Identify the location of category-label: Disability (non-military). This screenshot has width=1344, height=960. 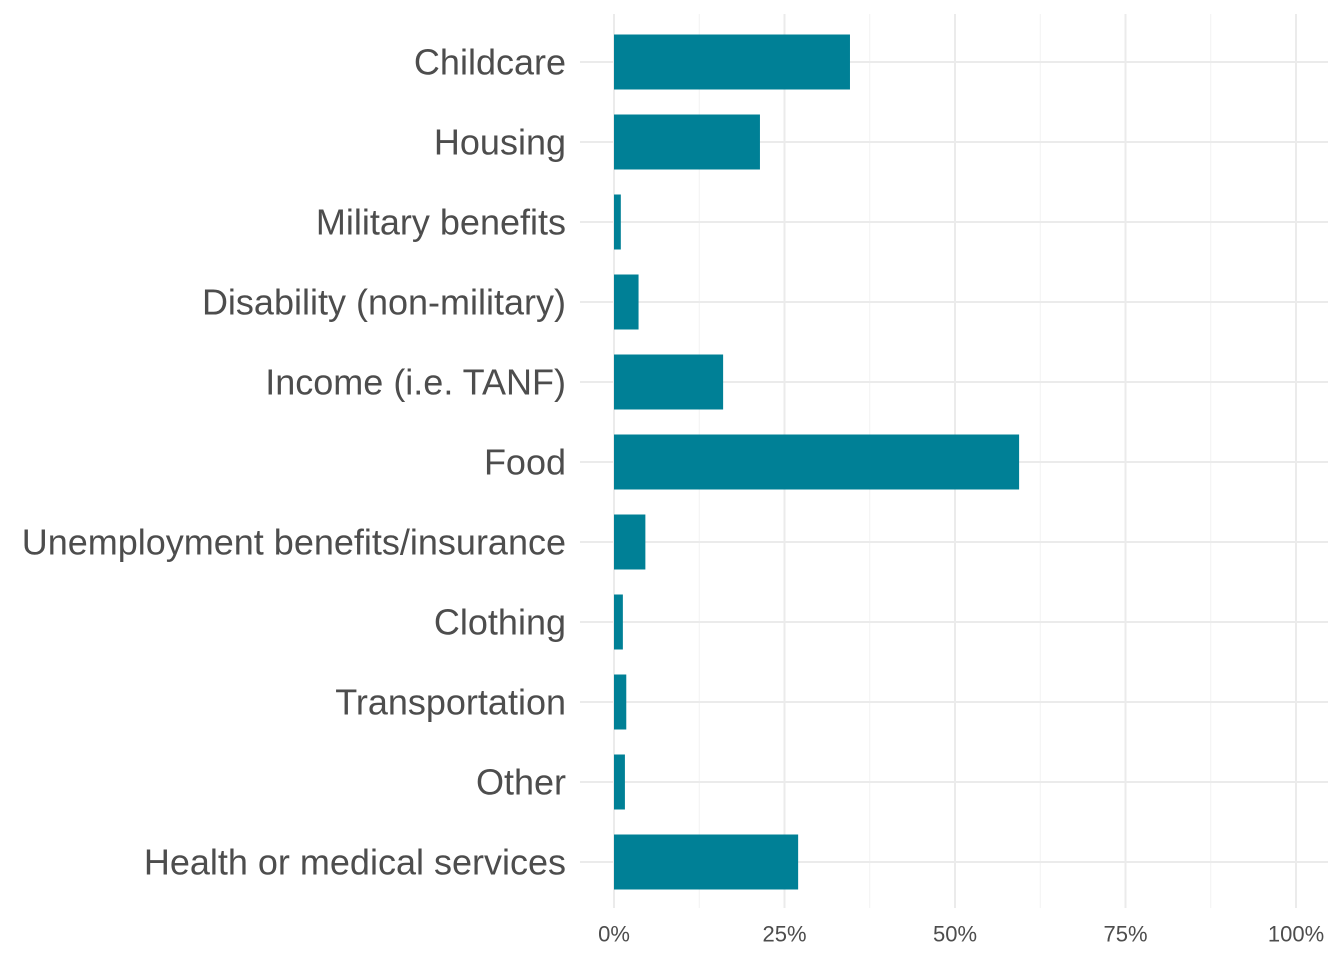
(384, 302).